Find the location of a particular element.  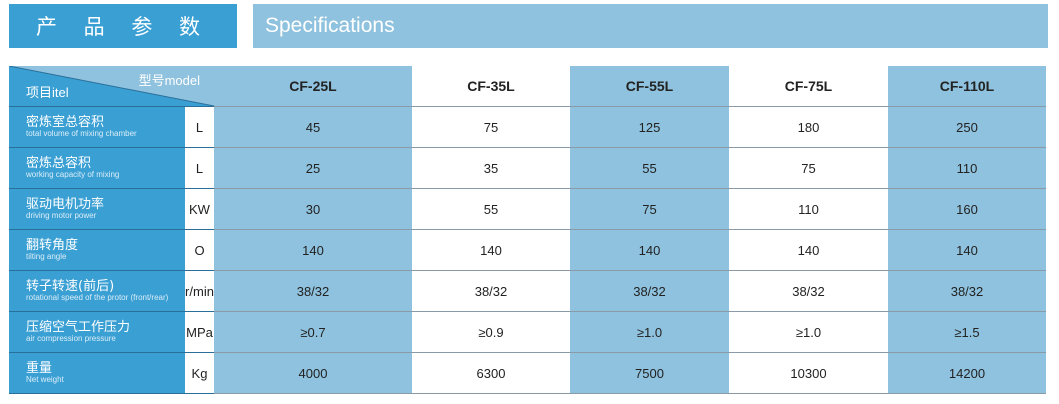

item-cn: 重量 is located at coordinates (39, 368).